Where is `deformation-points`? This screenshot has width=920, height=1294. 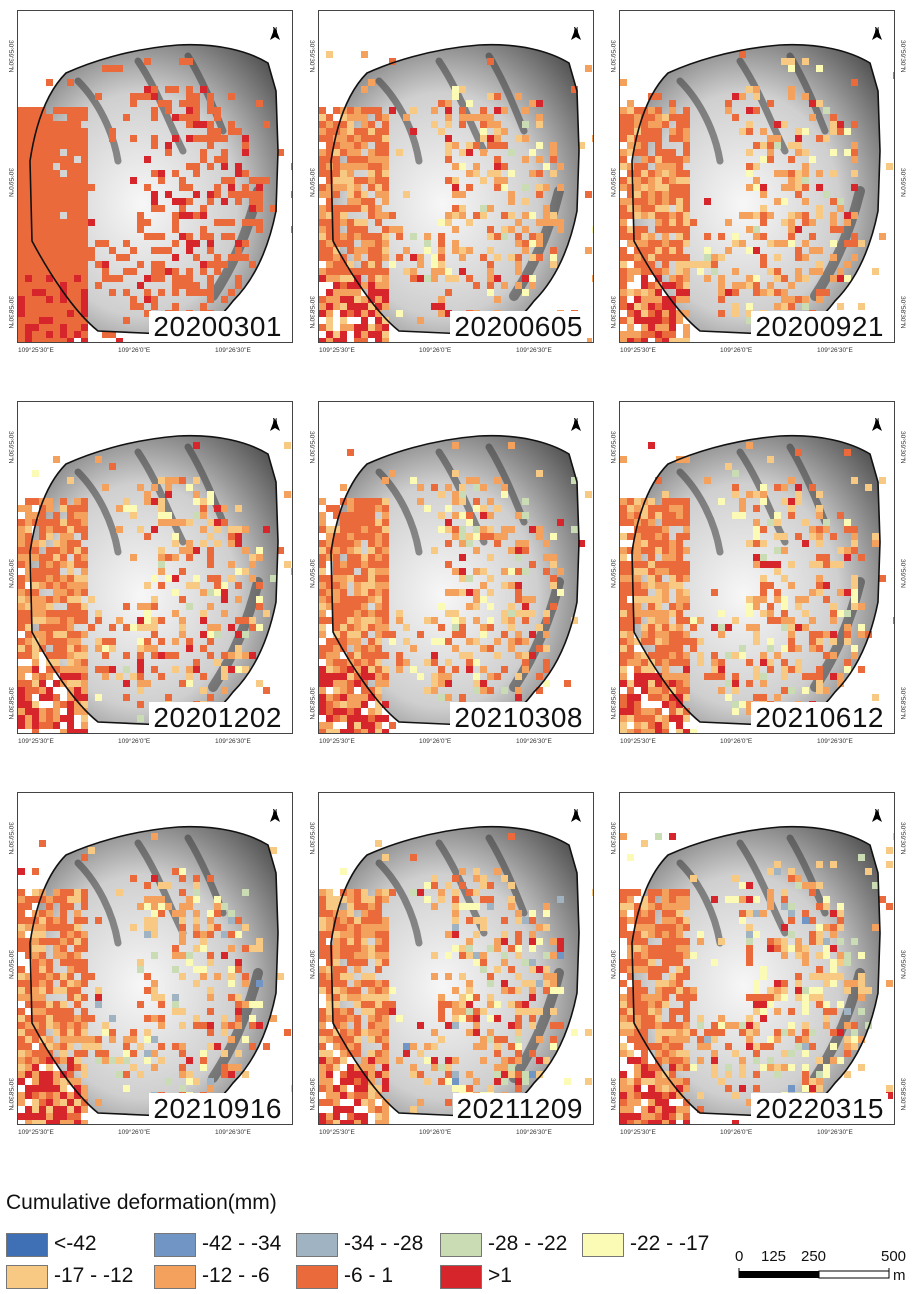 deformation-points is located at coordinates (456, 978).